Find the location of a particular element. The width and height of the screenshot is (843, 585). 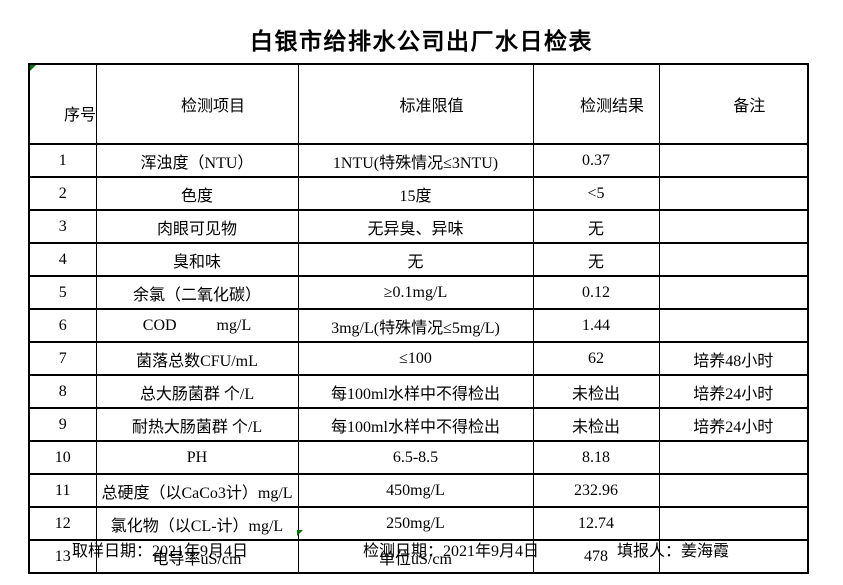

cell-no: 8 is located at coordinates (62, 391).